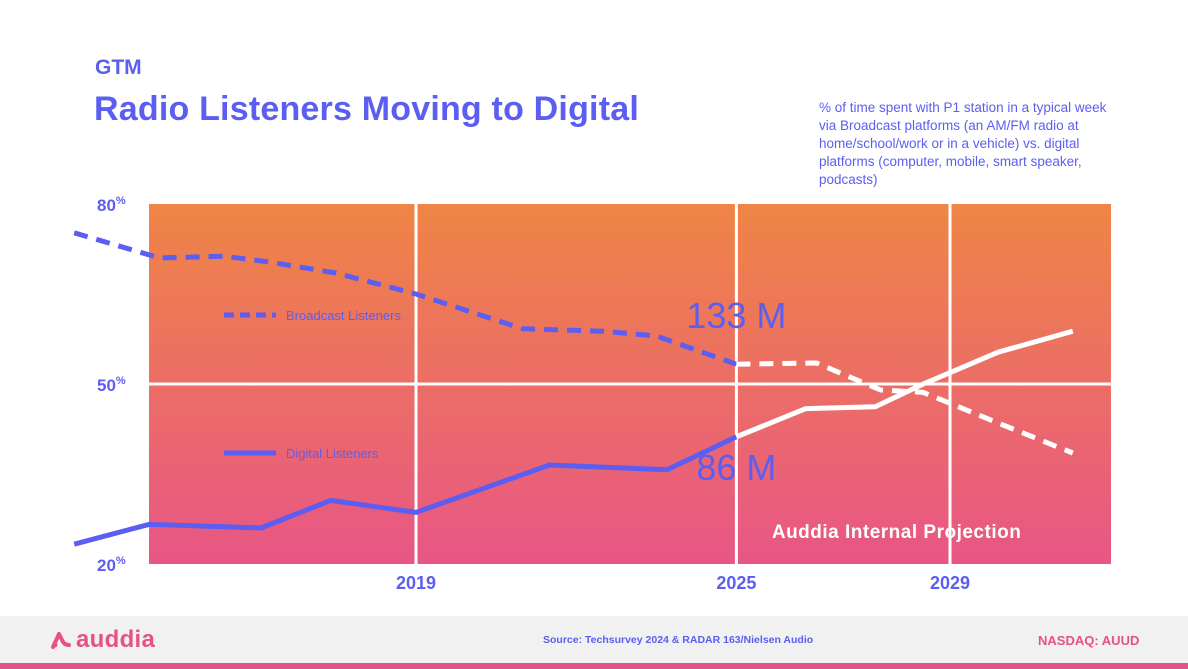  I want to click on digital-listeners-line, so click(405, 490).